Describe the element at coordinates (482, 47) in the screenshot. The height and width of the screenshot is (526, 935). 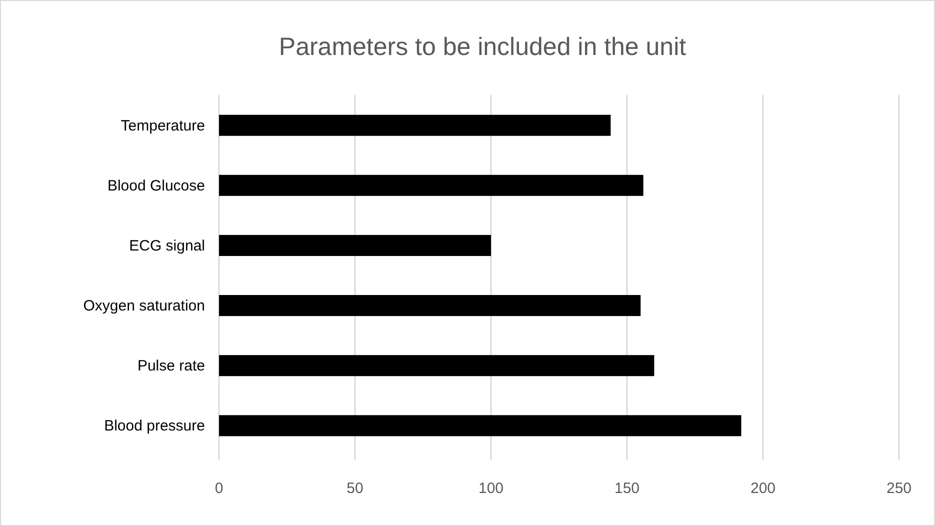
I see `chart-title: Parameters to be included in the unit` at that location.